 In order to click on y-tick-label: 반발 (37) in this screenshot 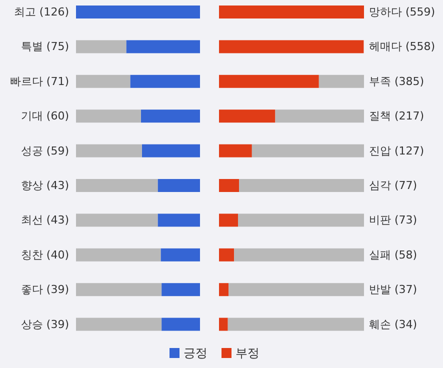, I will do `click(393, 289)`.